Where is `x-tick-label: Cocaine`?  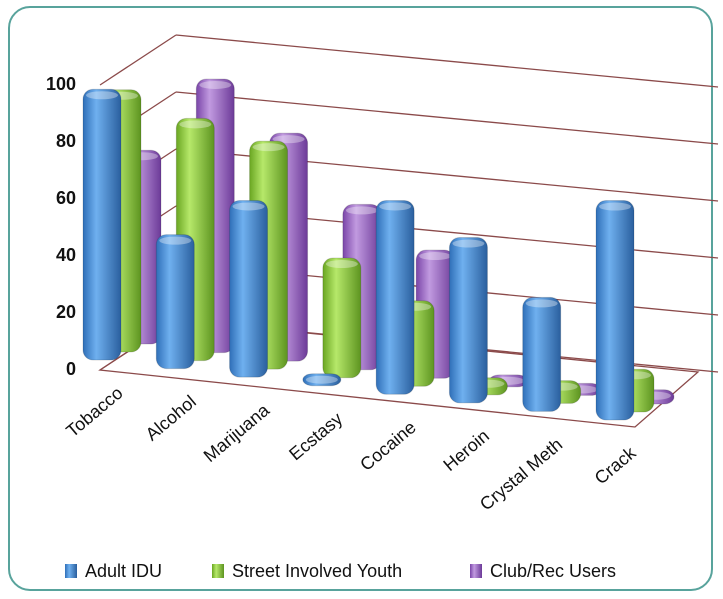
x-tick-label: Cocaine is located at coordinates (387, 446).